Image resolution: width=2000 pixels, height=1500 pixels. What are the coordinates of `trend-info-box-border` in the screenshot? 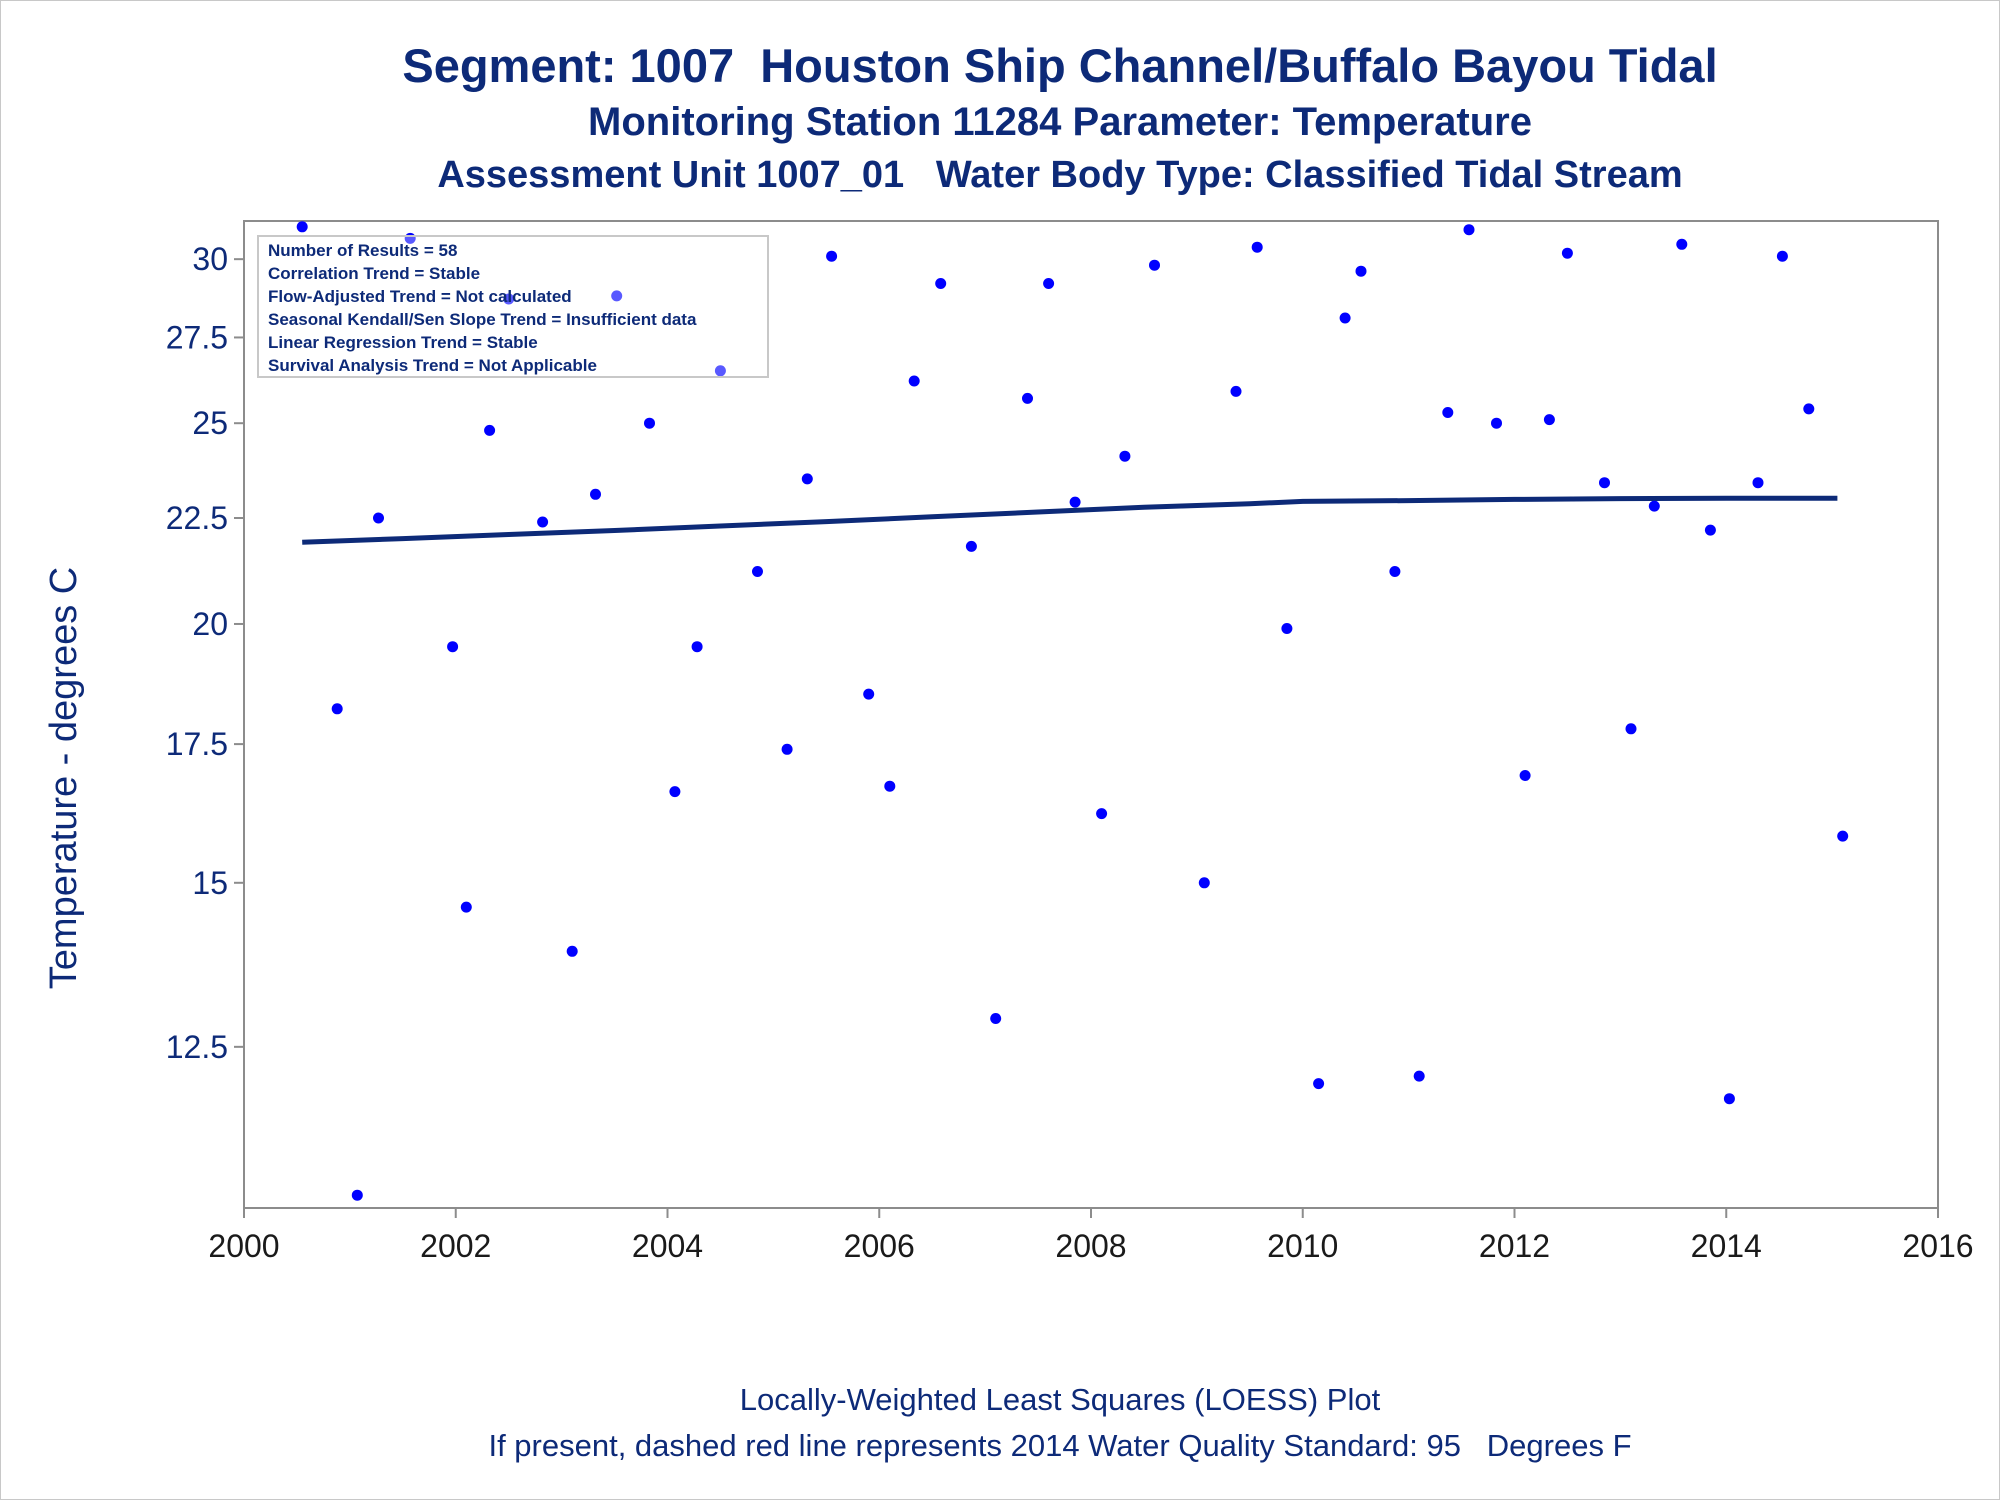 It's located at (513, 306).